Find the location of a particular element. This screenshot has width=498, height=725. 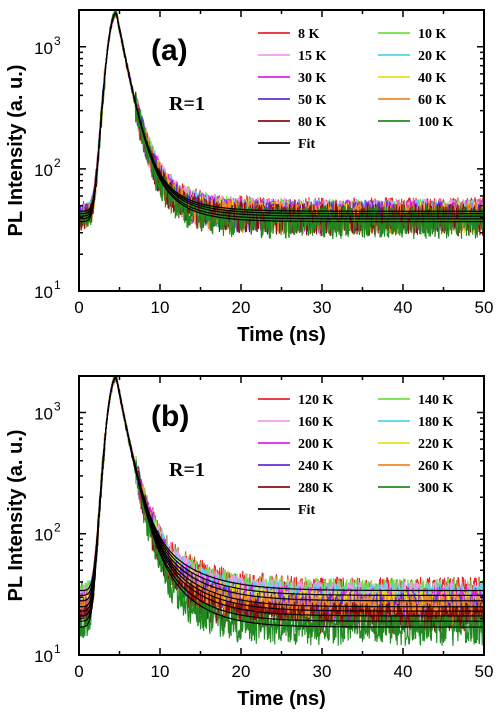

legend-label: 140 K is located at coordinates (436, 400).